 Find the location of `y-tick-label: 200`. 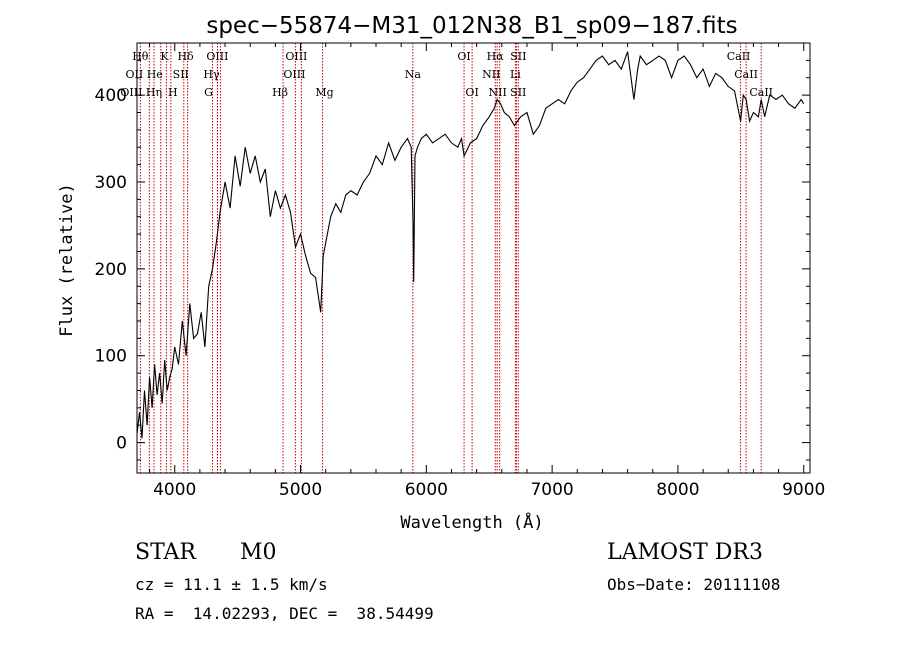

y-tick-label: 200 is located at coordinates (111, 270).